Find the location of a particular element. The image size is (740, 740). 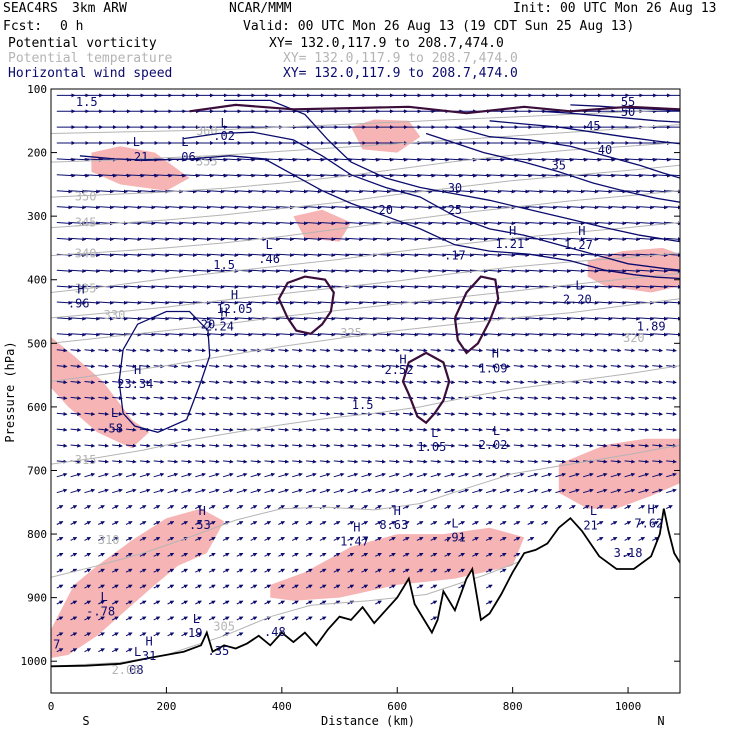

theta-contour-label: 335 is located at coordinates (86, 288).